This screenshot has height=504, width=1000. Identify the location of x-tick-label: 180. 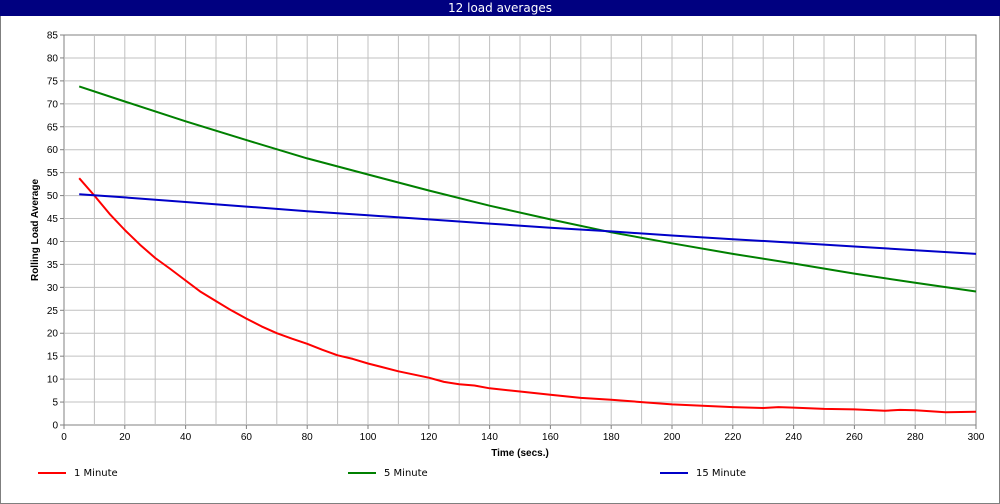
(611, 437).